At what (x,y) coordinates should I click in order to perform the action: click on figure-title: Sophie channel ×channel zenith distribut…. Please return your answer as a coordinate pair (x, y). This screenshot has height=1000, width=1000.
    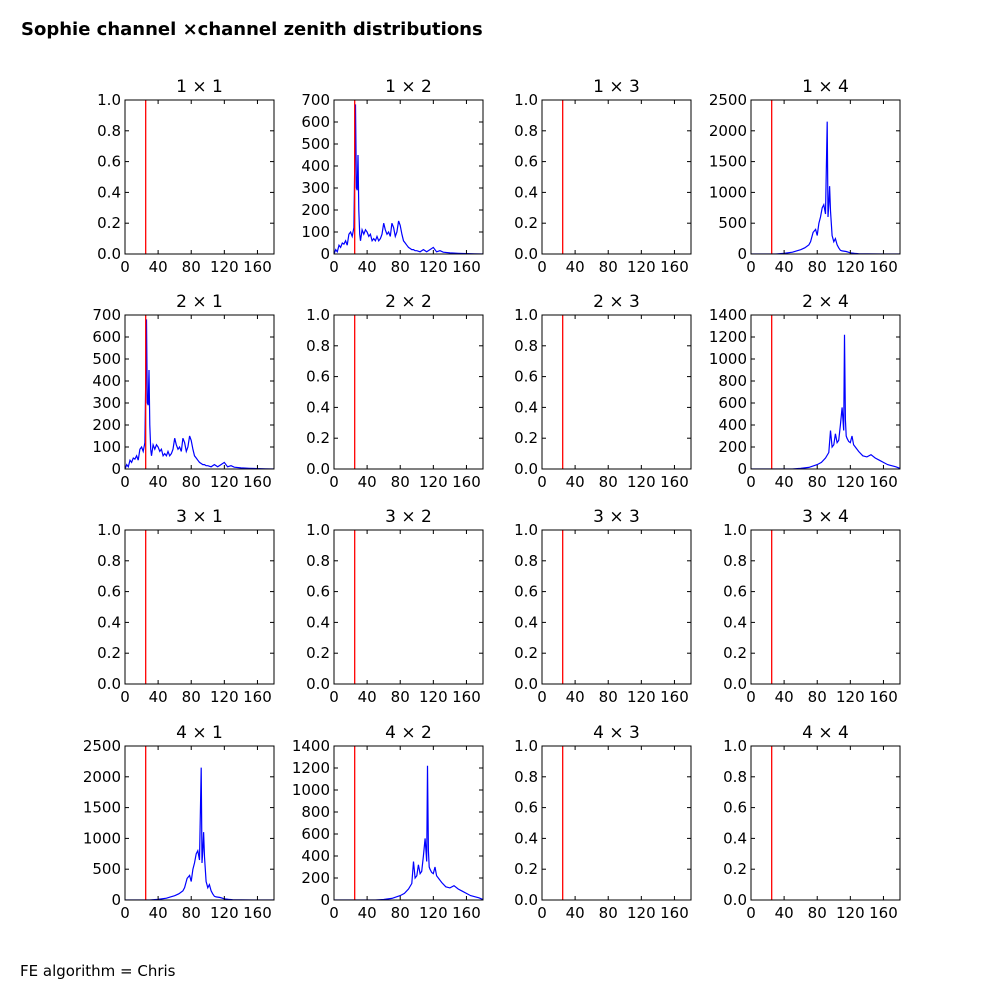
    Looking at the image, I should click on (252, 29).